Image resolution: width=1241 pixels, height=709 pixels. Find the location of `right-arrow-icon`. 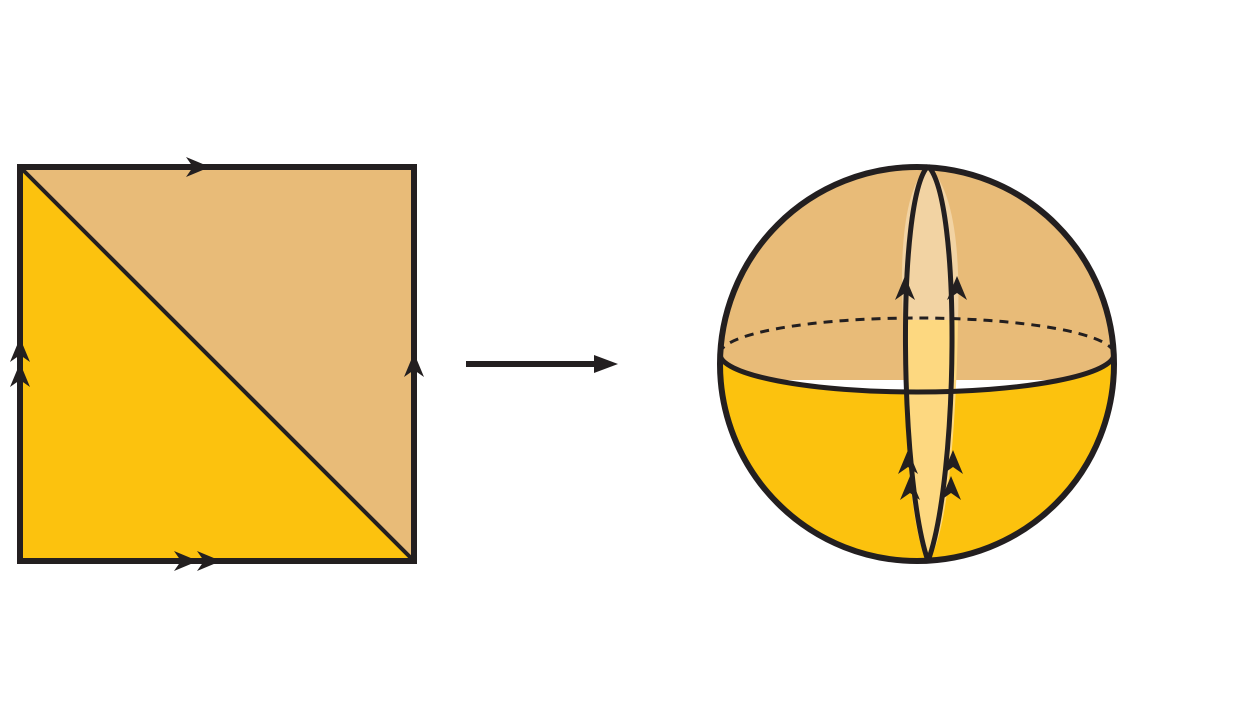

right-arrow-icon is located at coordinates (542, 364).